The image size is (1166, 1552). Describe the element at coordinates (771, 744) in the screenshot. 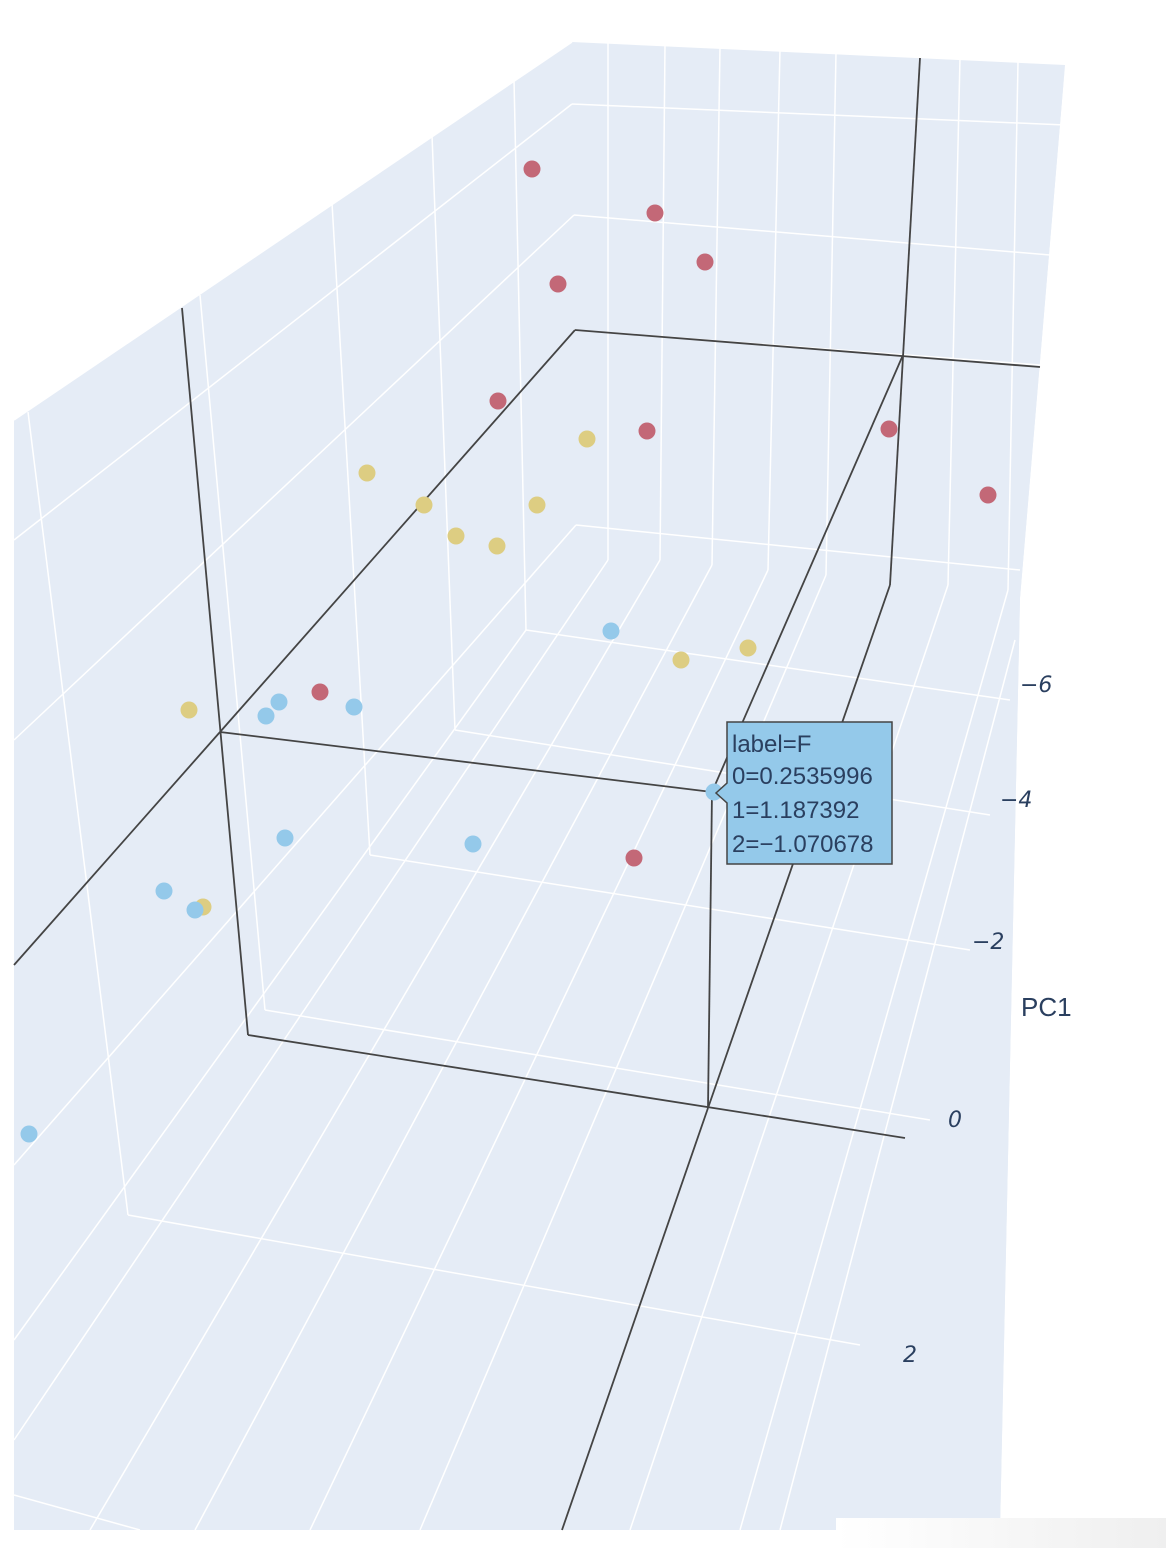

I see `tooltip-line-label: label=F` at that location.